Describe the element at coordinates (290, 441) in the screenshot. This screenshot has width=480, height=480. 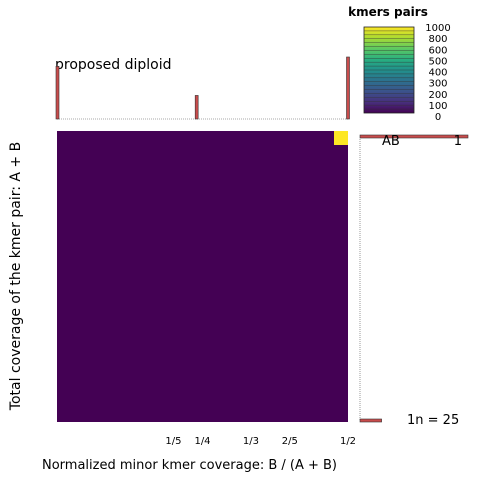
I see `x-tick-label: 2/5` at that location.